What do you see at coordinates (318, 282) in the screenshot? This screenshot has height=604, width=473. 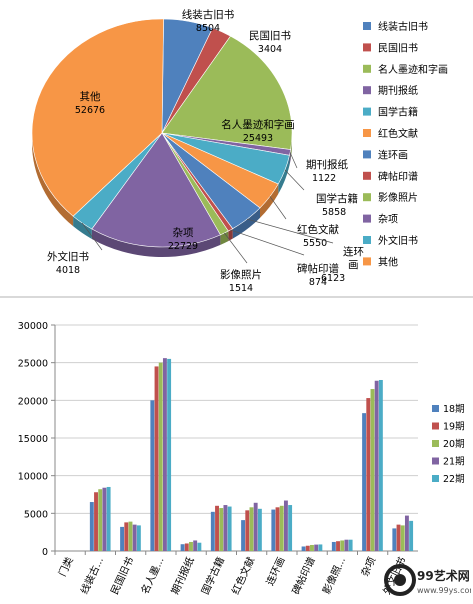 I see `pie-value-label: 874` at bounding box center [318, 282].